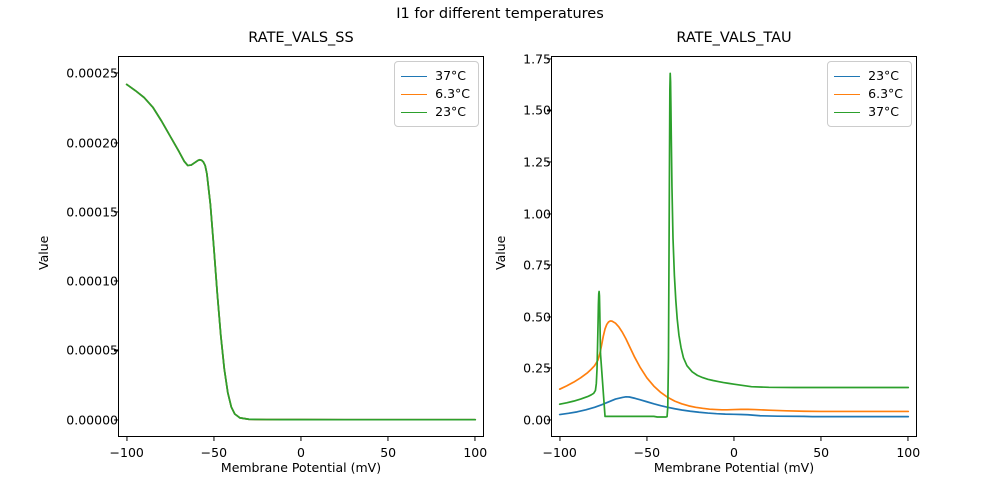  Describe the element at coordinates (92, 73) in the screenshot. I see `y-tick-label: 0.00025` at that location.